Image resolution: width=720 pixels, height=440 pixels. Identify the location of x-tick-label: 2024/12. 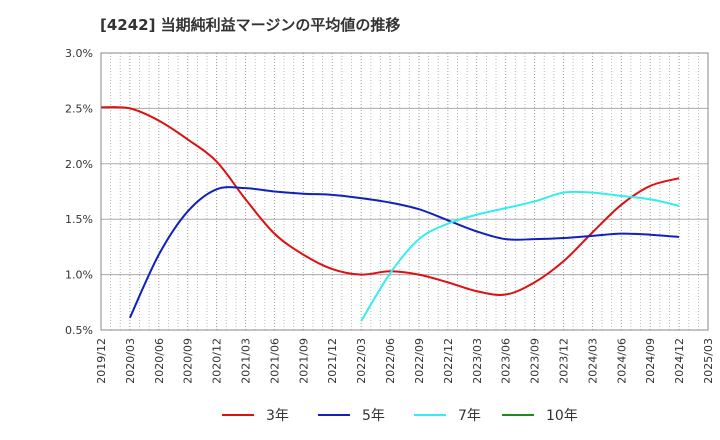
(679, 361).